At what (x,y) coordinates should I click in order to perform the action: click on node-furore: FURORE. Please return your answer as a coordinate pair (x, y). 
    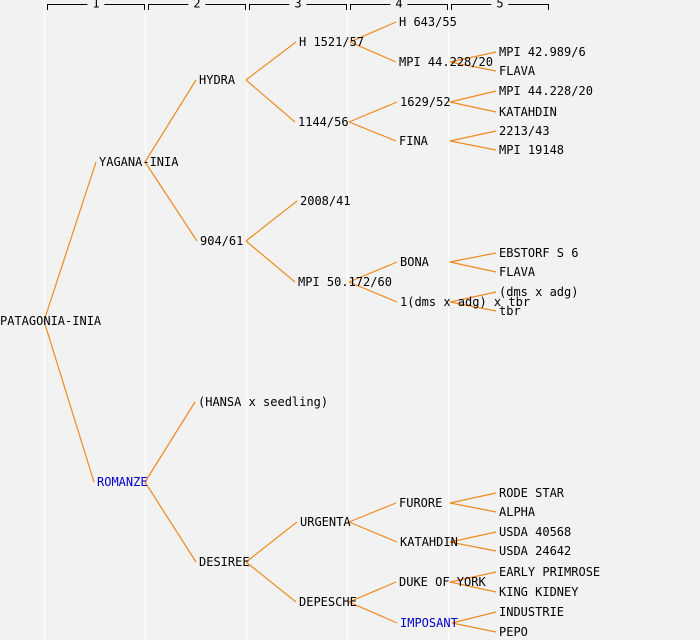
    Looking at the image, I should click on (421, 503).